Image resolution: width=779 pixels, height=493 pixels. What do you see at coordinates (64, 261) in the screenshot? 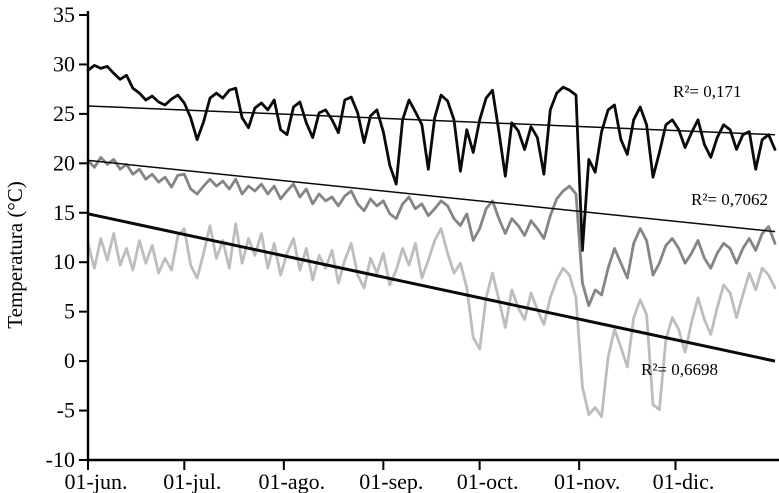
I see `y-tick-label: 10` at bounding box center [64, 261].